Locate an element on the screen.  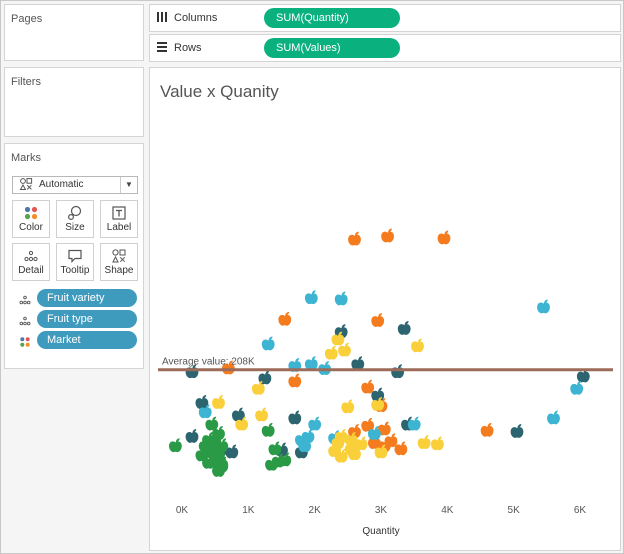
mark-type-value: Automatic is located at coordinates (61, 184).